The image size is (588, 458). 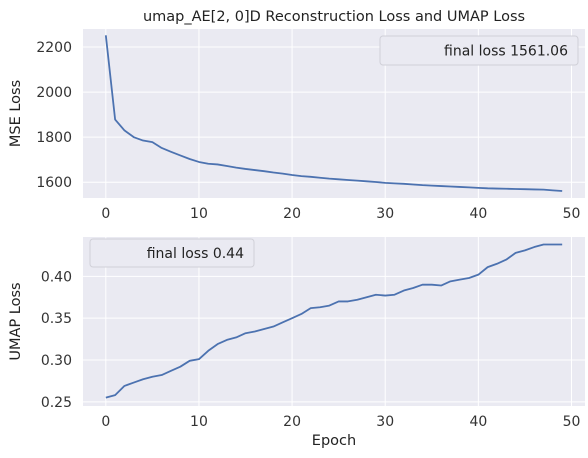 What do you see at coordinates (54, 183) in the screenshot?
I see `y-tick-label: 1600` at bounding box center [54, 183].